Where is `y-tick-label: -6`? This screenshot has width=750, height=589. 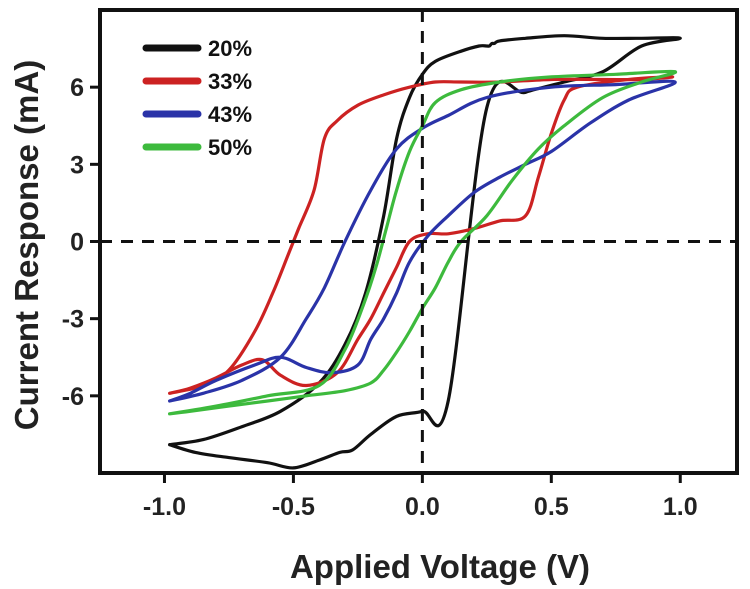
y-tick-label: -6 is located at coordinates (73, 397).